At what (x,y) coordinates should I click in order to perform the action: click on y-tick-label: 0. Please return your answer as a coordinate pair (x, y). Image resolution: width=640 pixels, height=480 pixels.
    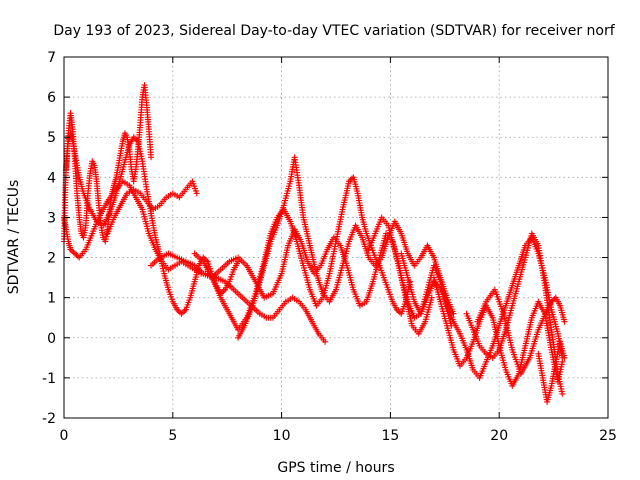
    Looking at the image, I should click on (51, 339).